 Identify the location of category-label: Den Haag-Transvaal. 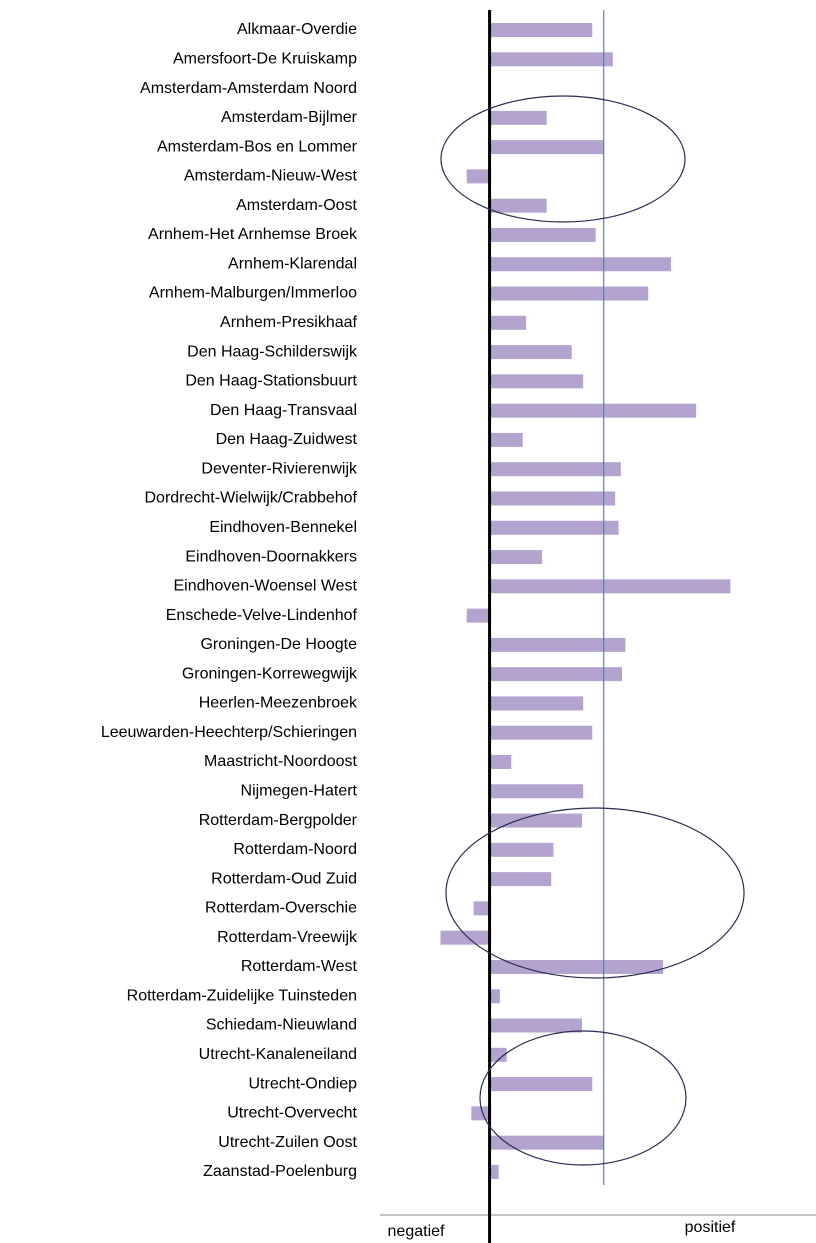
(283, 410).